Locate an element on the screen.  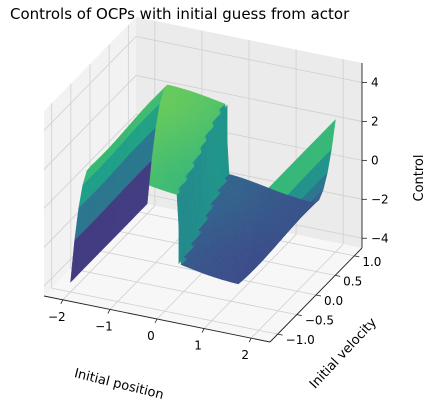
x-tick-label: 0 is located at coordinates (151, 336).